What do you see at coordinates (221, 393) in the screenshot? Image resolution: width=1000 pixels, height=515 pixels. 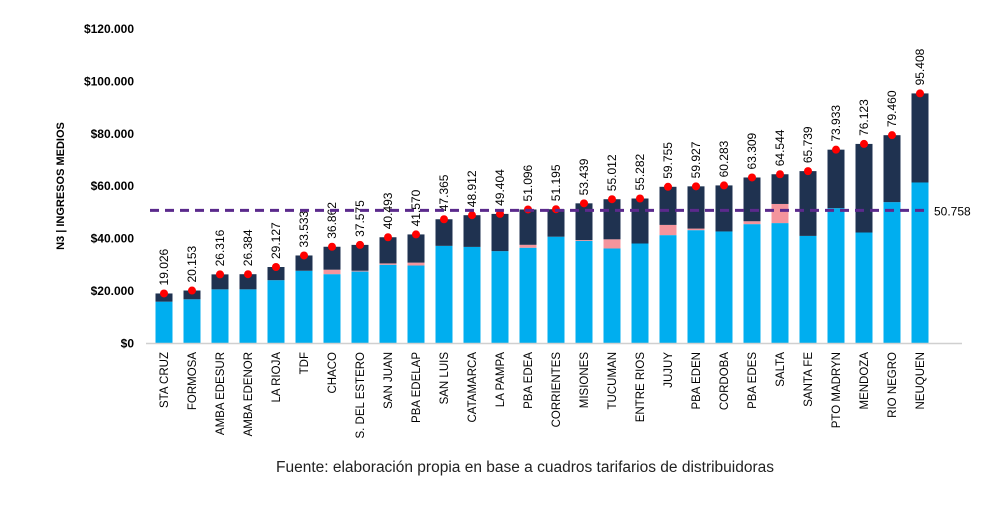 I see `category-label: AMBA EDESUR` at bounding box center [221, 393].